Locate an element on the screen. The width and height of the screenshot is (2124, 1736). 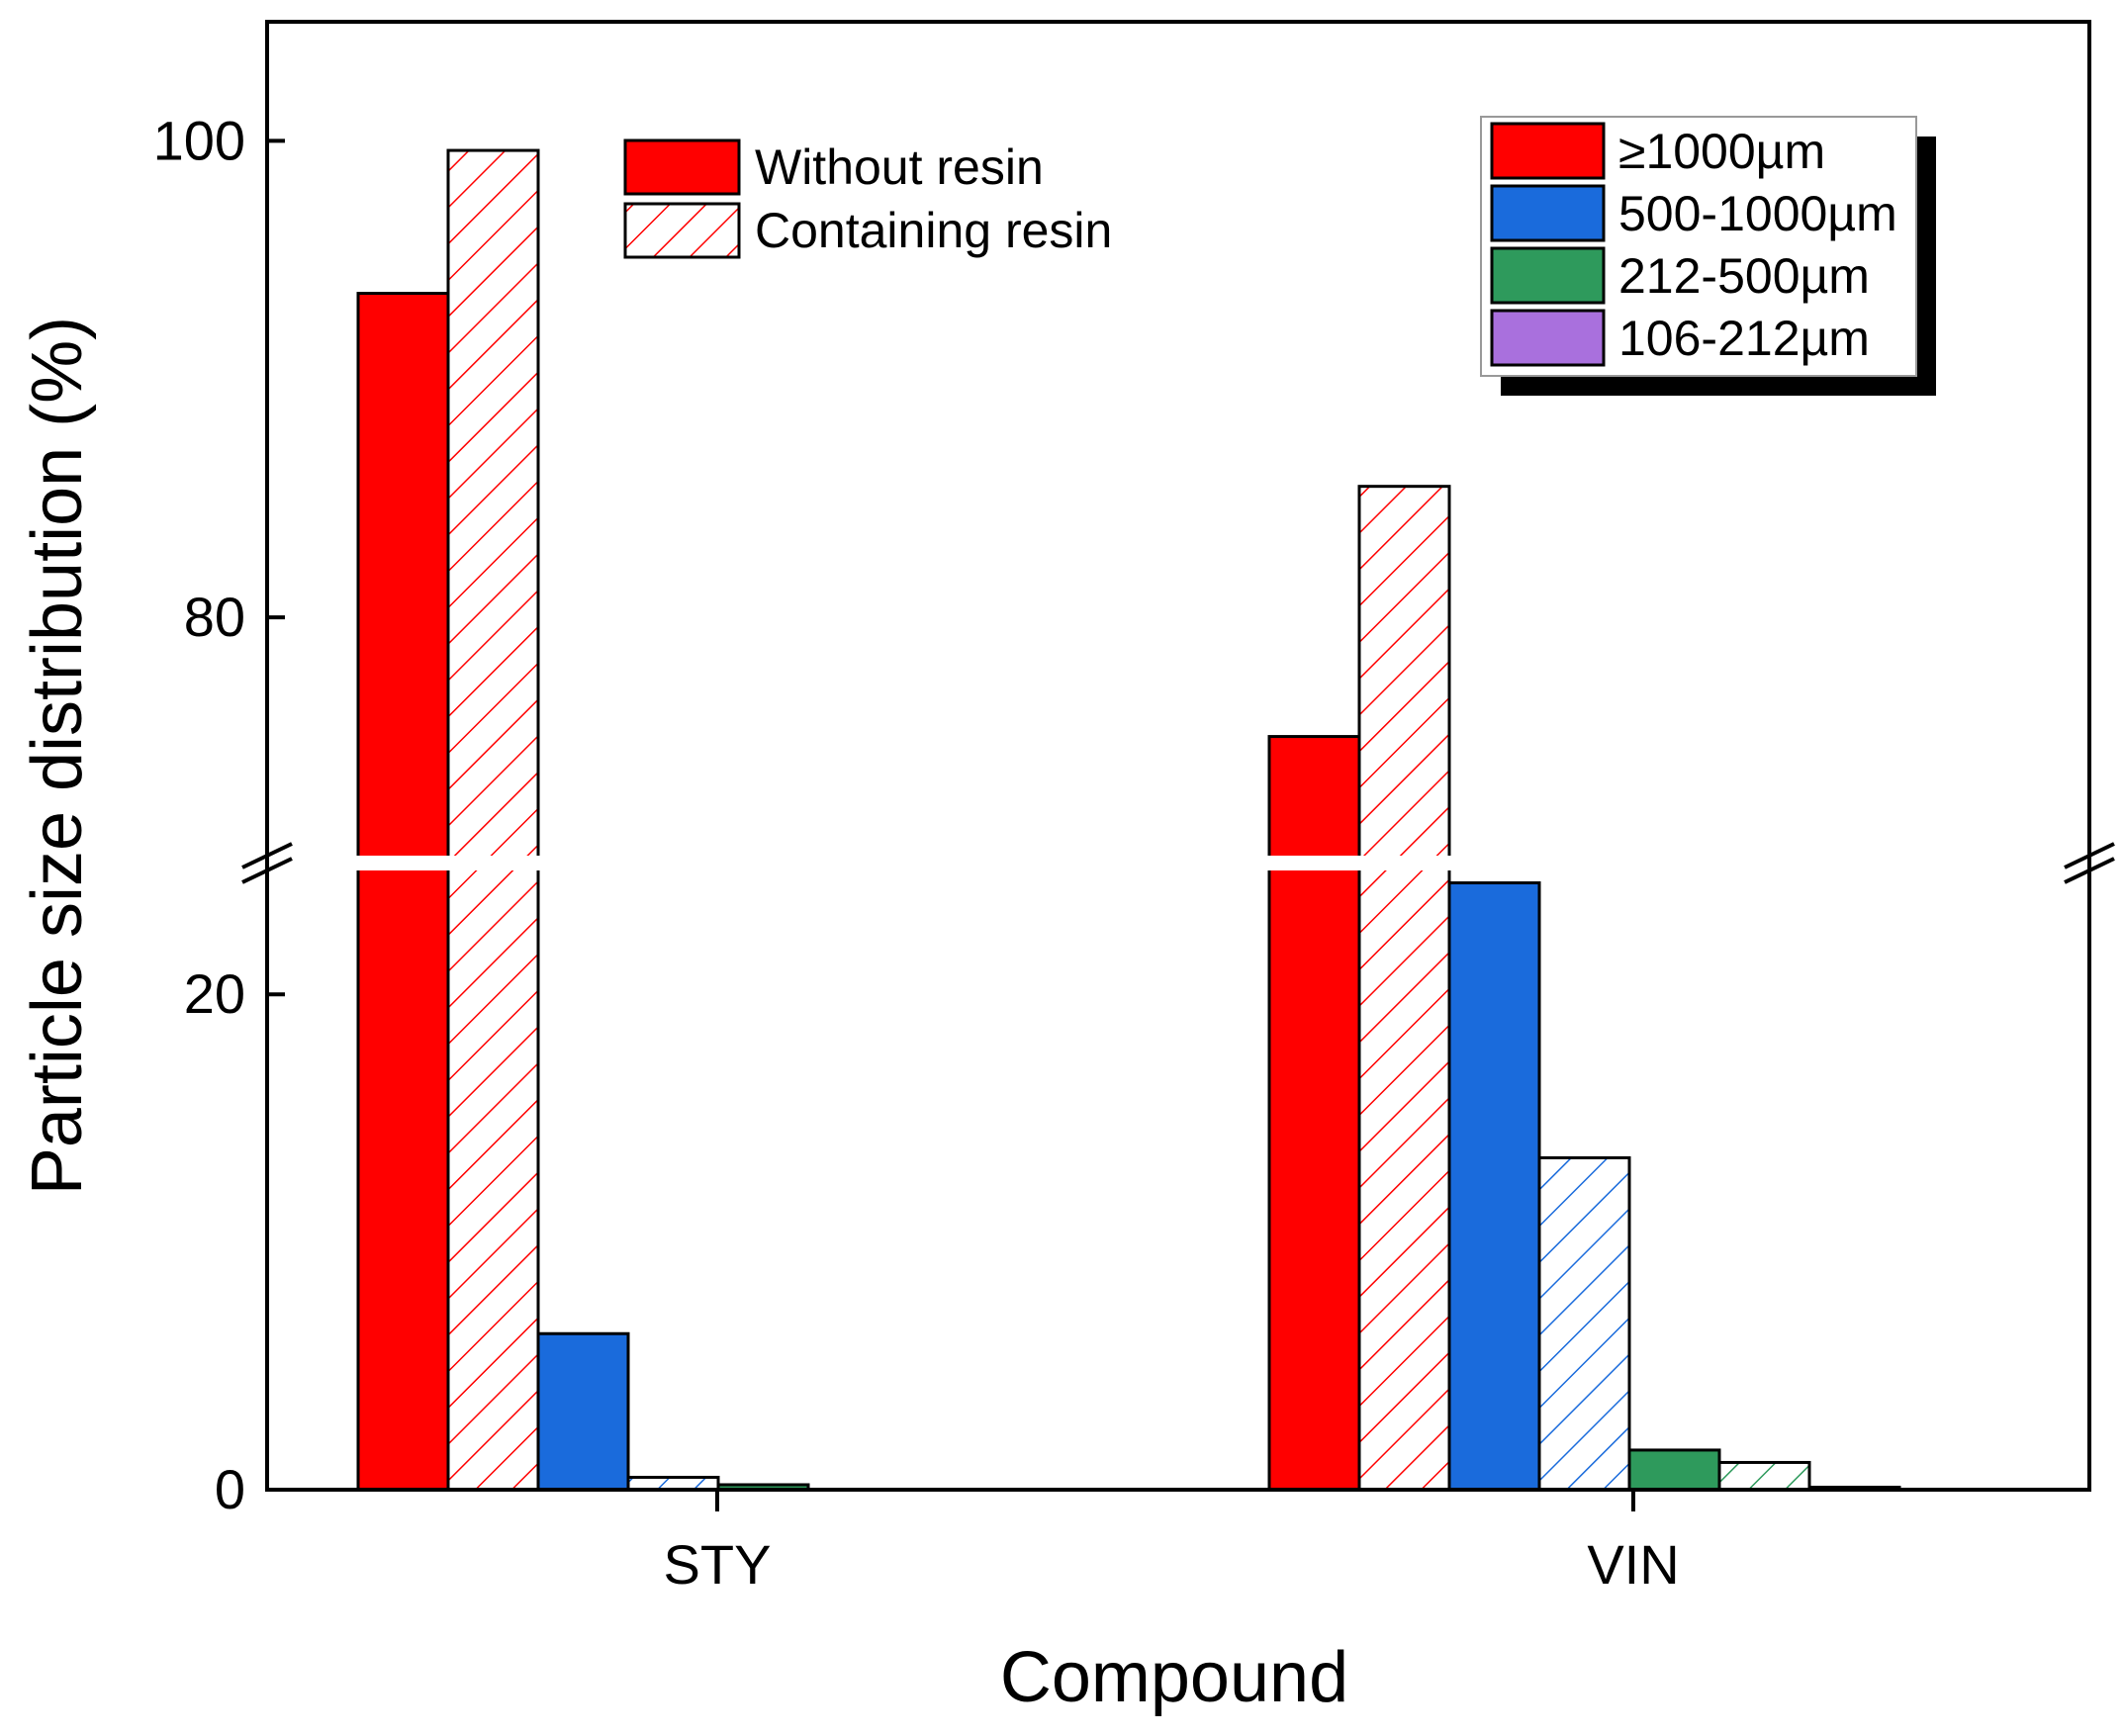
y-tick-label-0: 0 is located at coordinates (230, 1489).